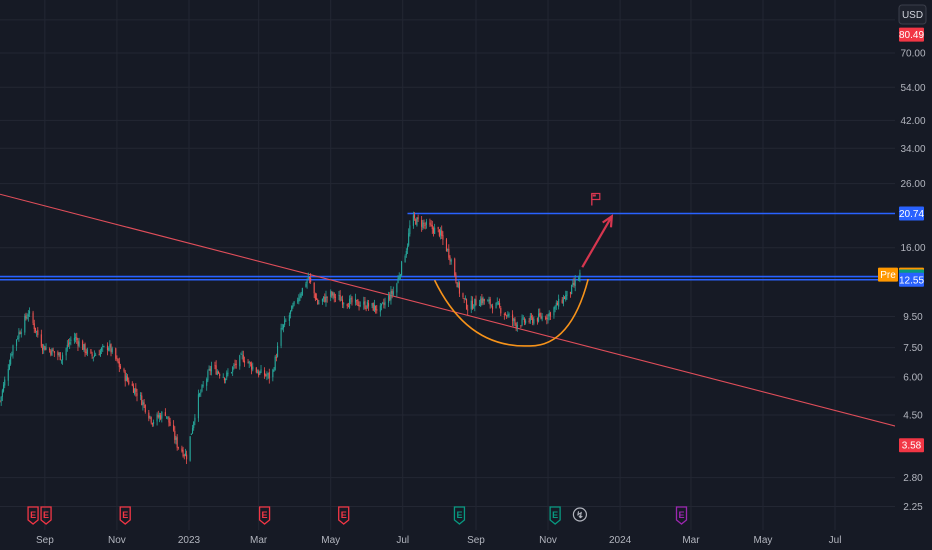  What do you see at coordinates (402, 540) in the screenshot?
I see `x-tick-label: Jul` at bounding box center [402, 540].